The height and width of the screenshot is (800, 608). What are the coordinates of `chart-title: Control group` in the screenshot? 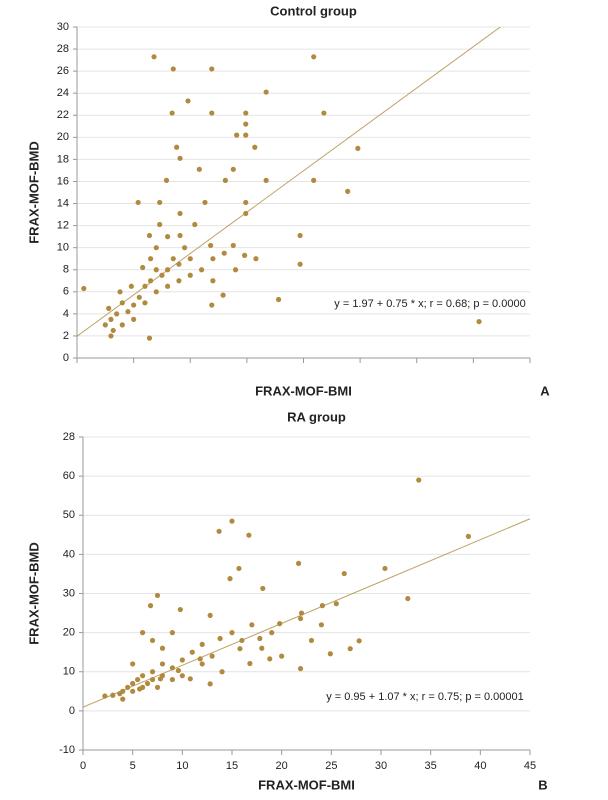 It's located at (313, 10).